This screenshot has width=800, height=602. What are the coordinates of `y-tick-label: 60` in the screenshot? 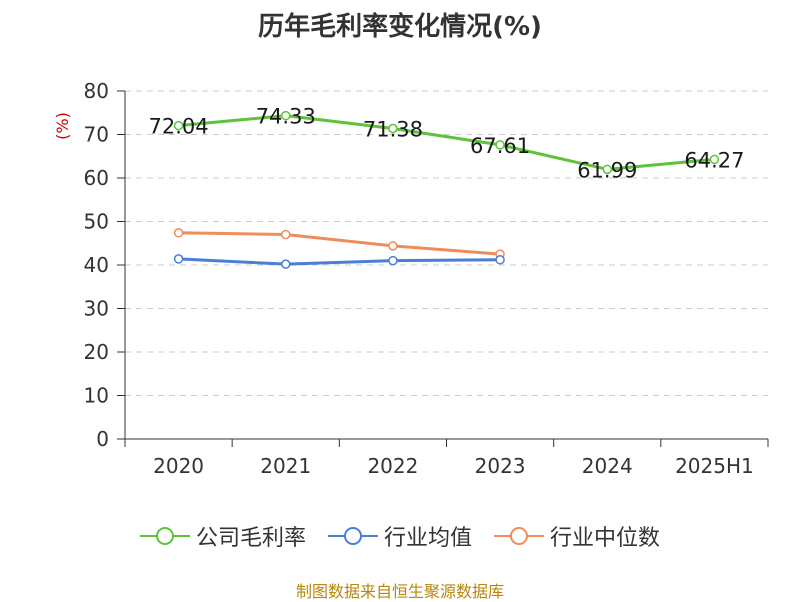 It's located at (96, 178).